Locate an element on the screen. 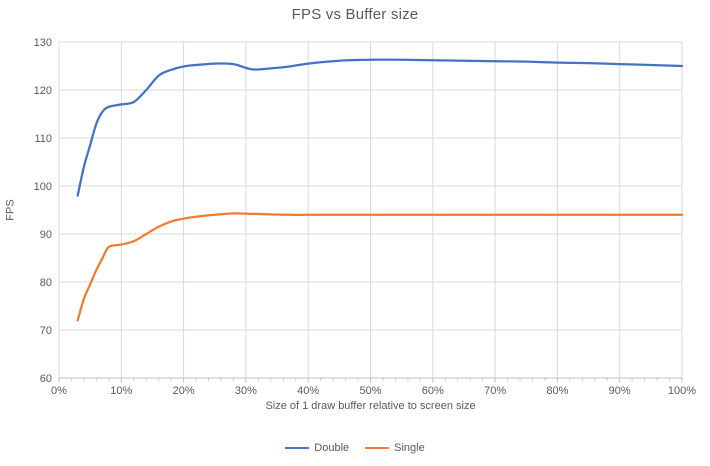 The width and height of the screenshot is (710, 466). legend-label-double: Double is located at coordinates (332, 448).